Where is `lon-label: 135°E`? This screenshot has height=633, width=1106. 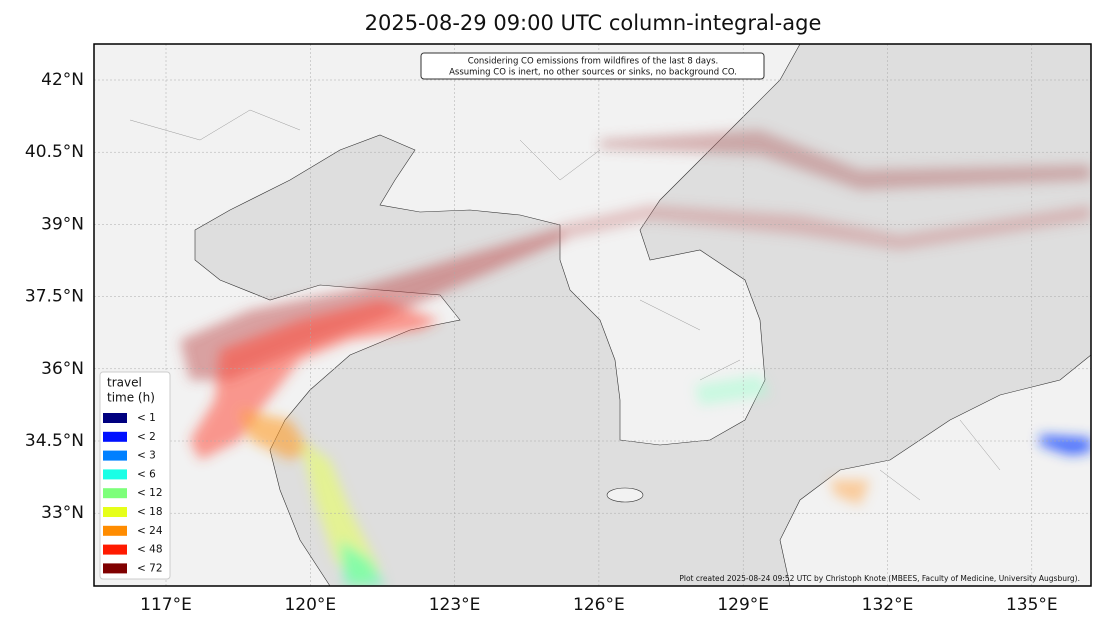
lon-label: 135°E is located at coordinates (1032, 605).